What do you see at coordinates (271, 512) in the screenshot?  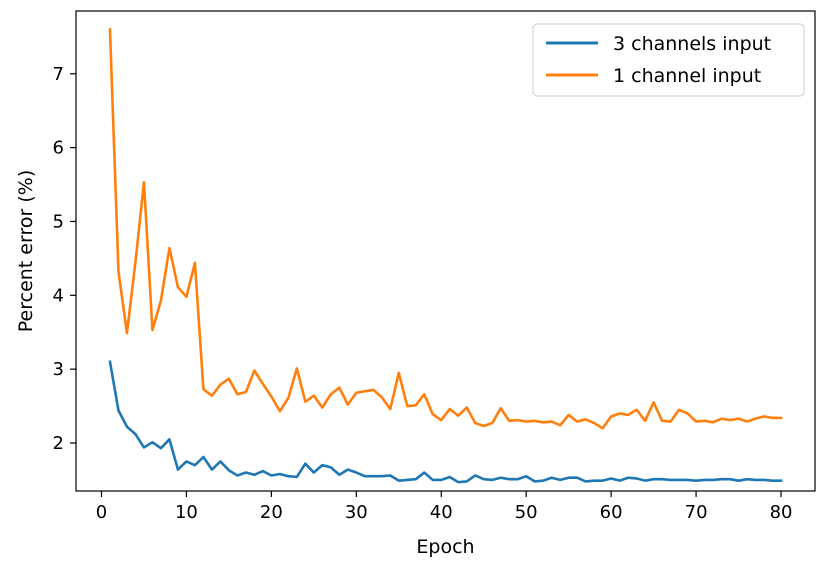 I see `x-tick-label: 20` at bounding box center [271, 512].